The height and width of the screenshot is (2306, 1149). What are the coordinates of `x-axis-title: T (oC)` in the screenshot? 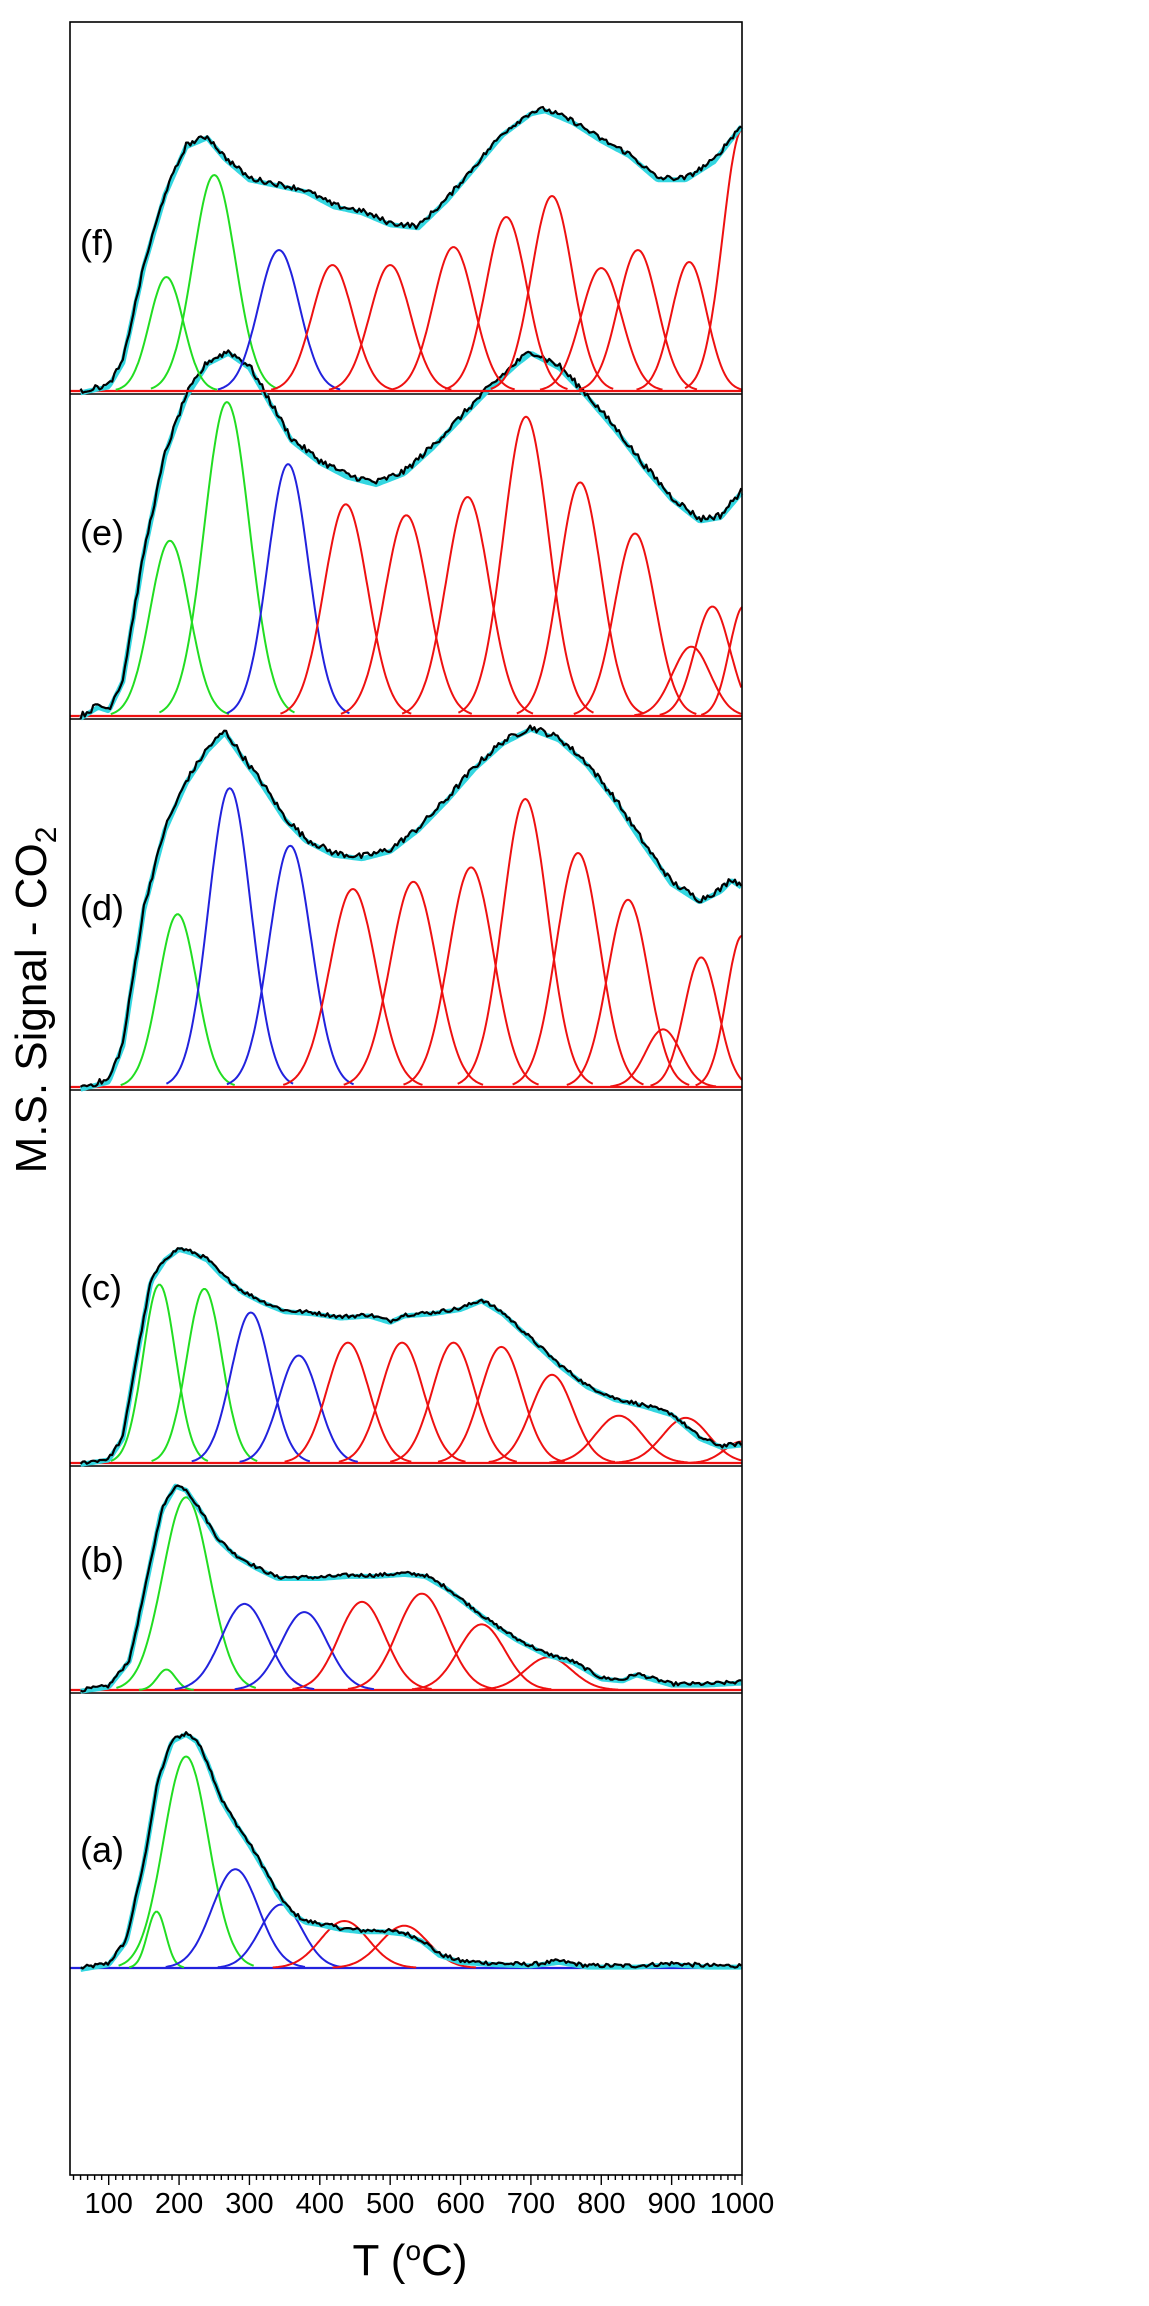 It's located at (410, 2260).